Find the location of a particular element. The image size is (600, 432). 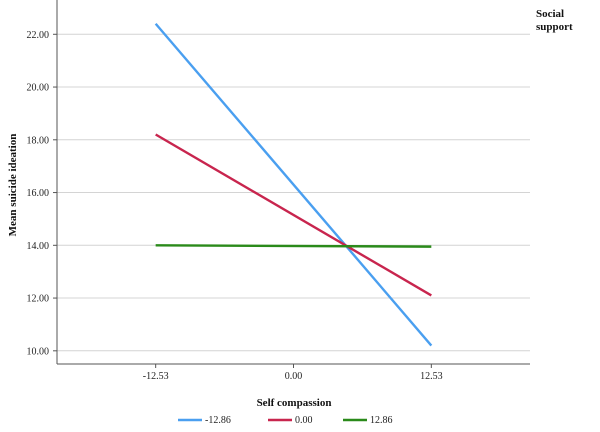

legend-label: 0.00 is located at coordinates (304, 420).